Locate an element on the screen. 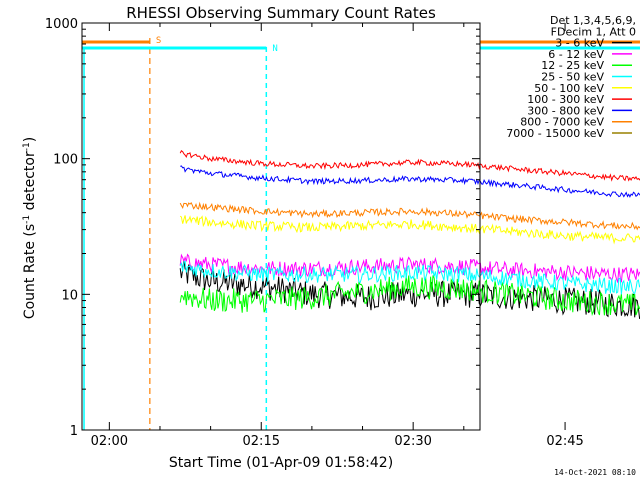  x-tick-label-0: 02:00 is located at coordinates (109, 441).